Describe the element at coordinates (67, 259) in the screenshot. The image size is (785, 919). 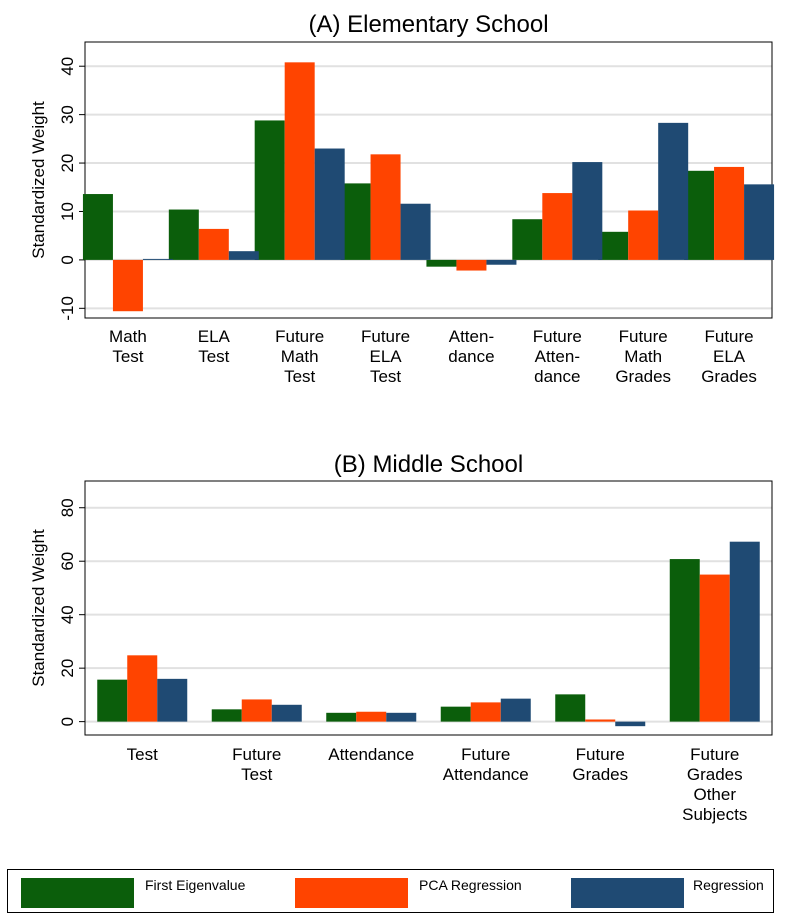
I see `panel-a-ytick-label: 0` at that location.